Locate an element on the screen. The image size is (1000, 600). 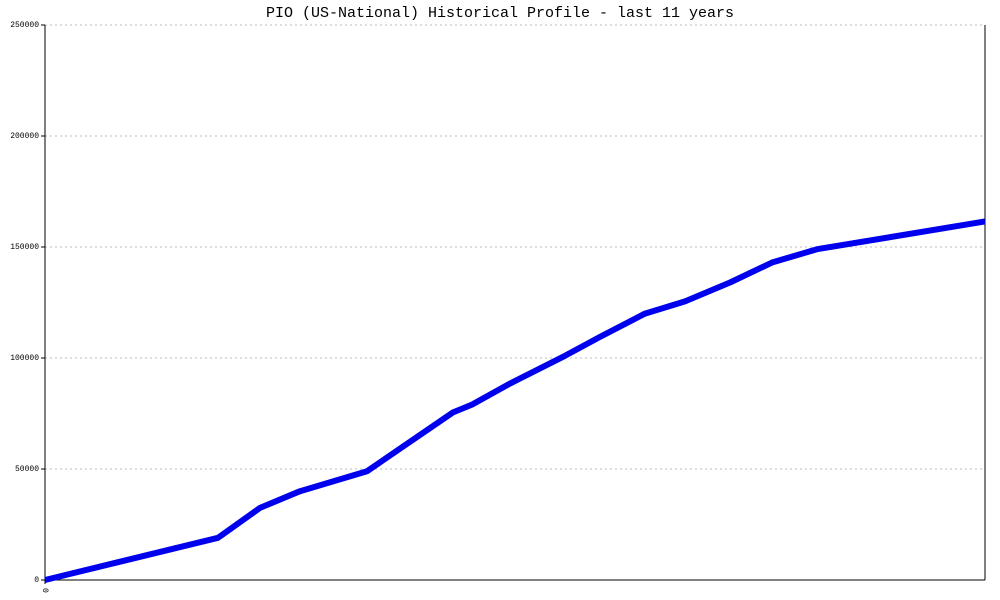
y-tick-label: 250000 is located at coordinates (24, 25).